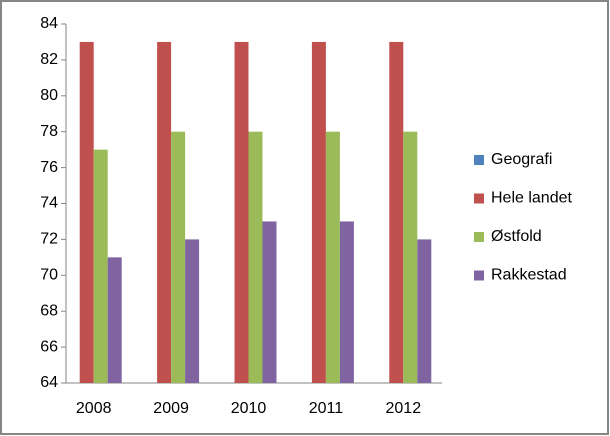 This screenshot has height=436, width=610. I want to click on y-tick-label: 82, so click(49, 59).